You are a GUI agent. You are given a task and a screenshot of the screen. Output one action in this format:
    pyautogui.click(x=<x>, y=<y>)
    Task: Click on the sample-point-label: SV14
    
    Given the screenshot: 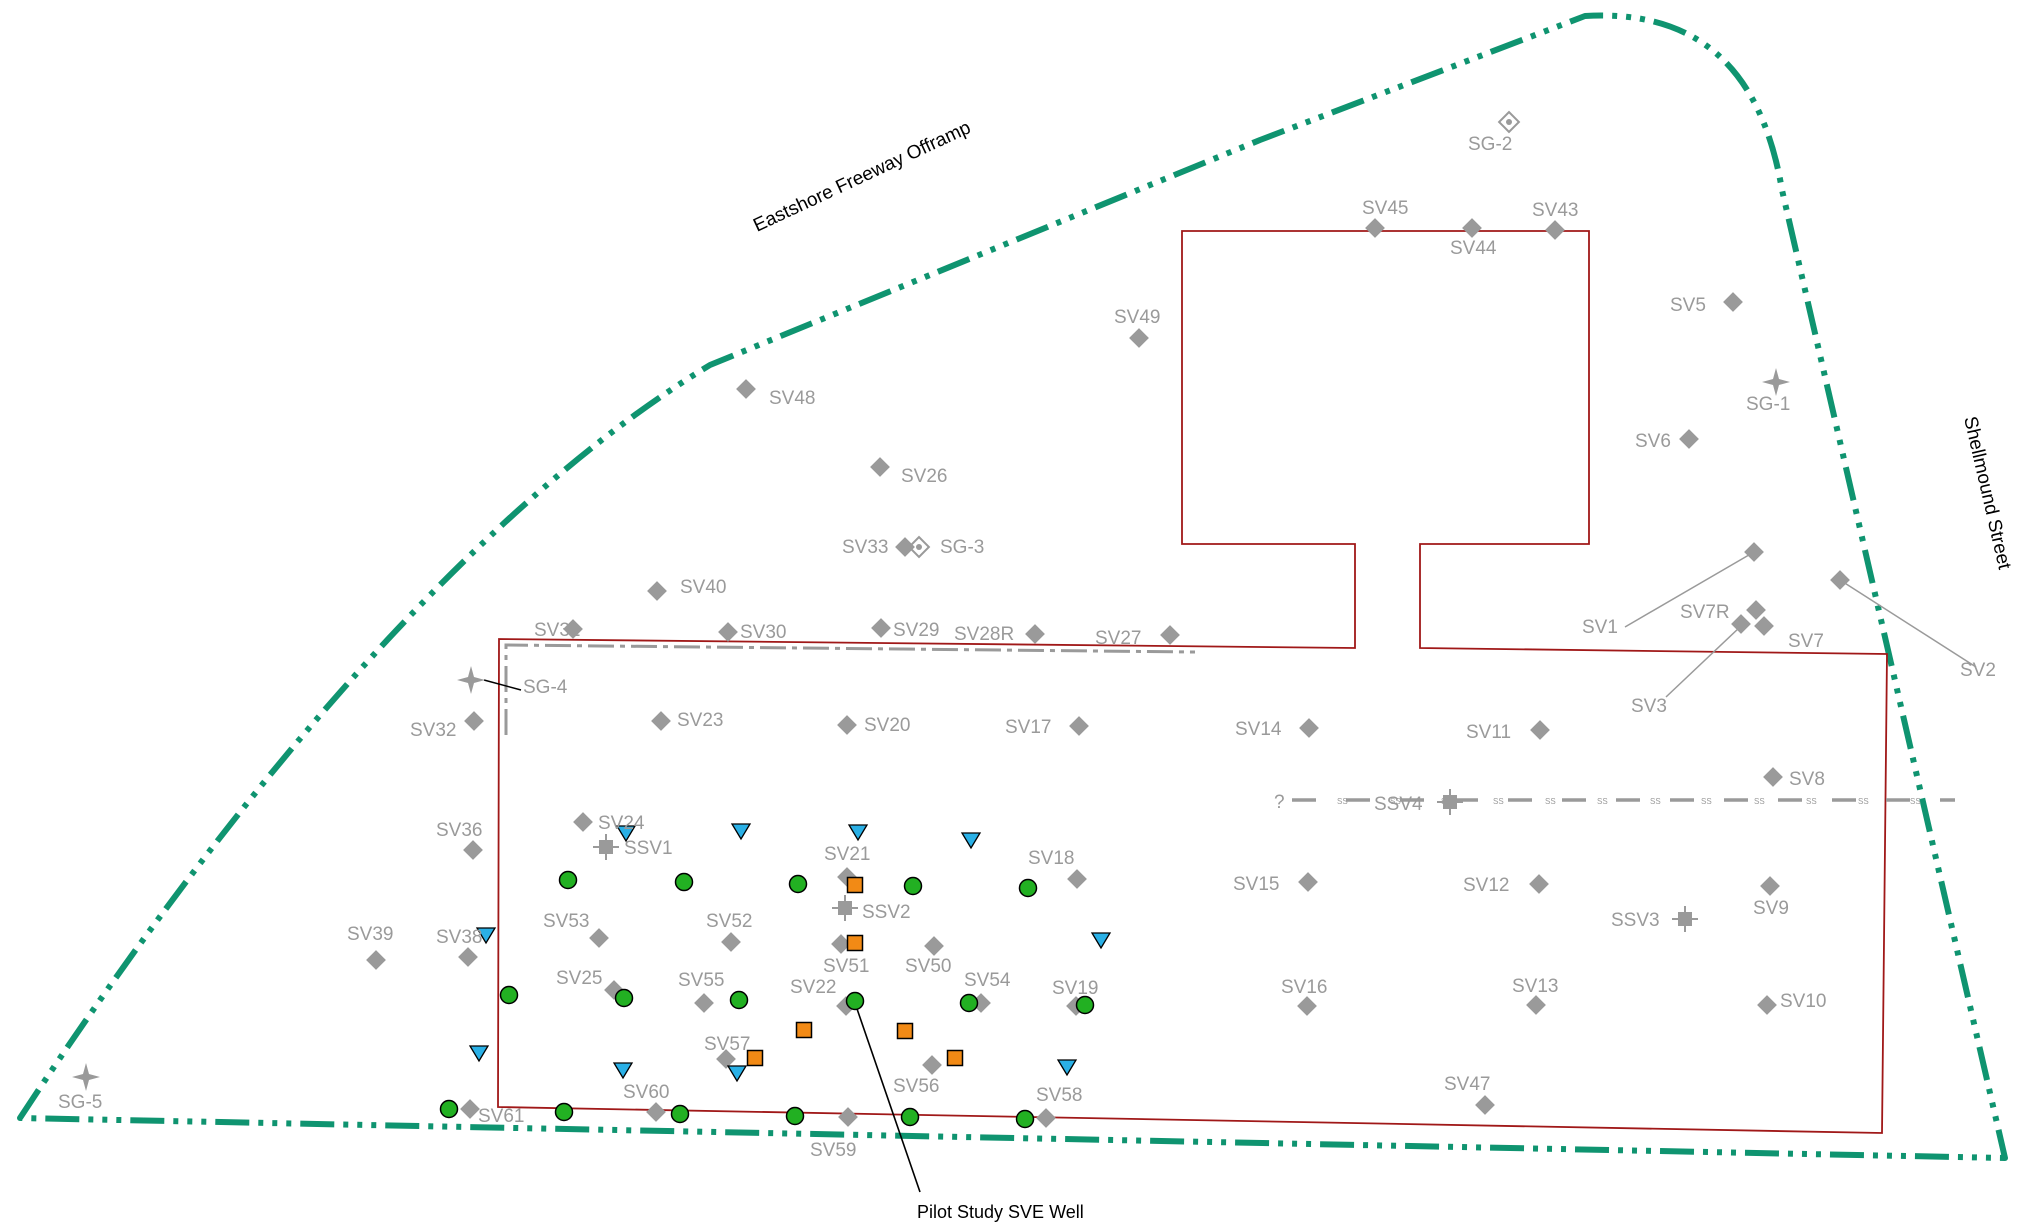 What is the action you would take?
    pyautogui.click(x=1258, y=729)
    